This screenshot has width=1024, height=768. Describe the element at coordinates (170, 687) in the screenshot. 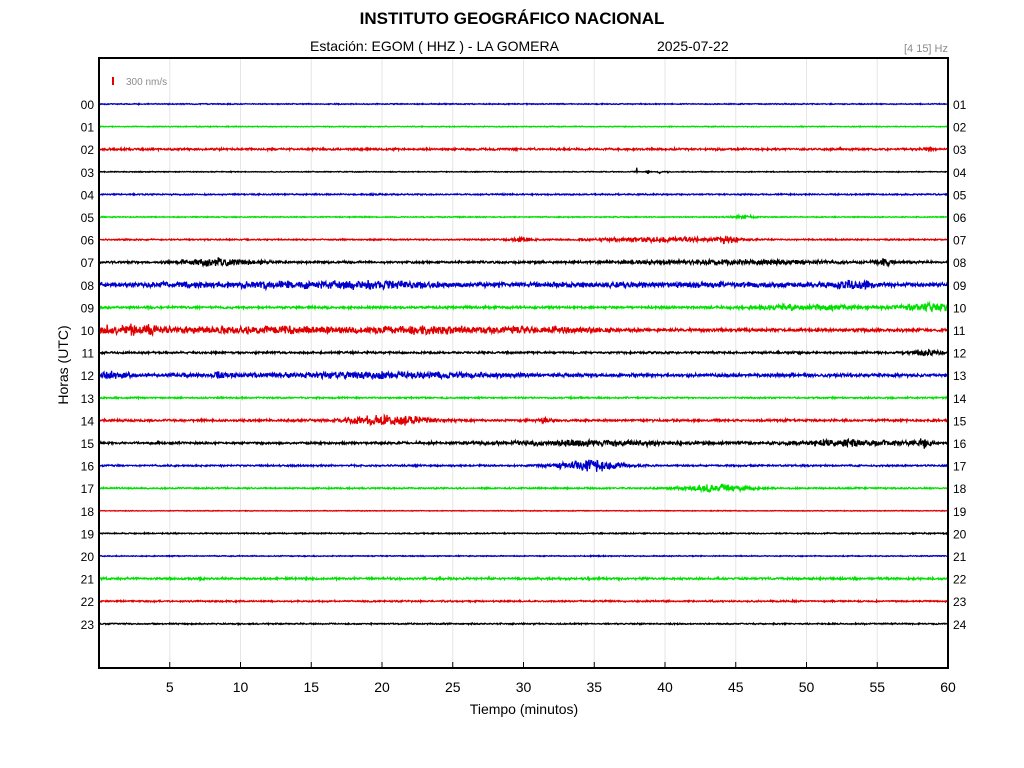

I see `x-tick-label: 5` at that location.